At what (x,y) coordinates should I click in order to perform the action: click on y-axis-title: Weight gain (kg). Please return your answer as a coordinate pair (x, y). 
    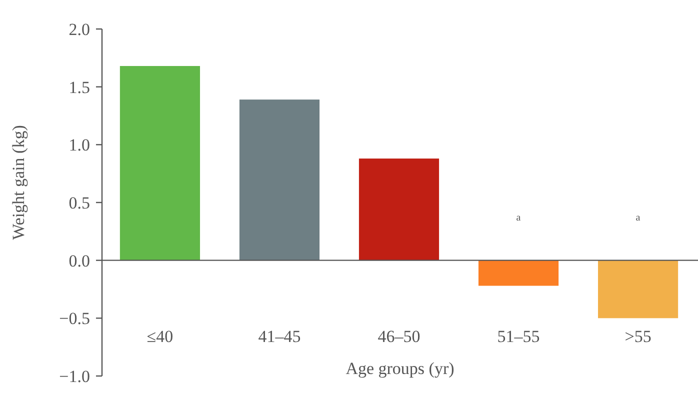
    Looking at the image, I should click on (18, 182).